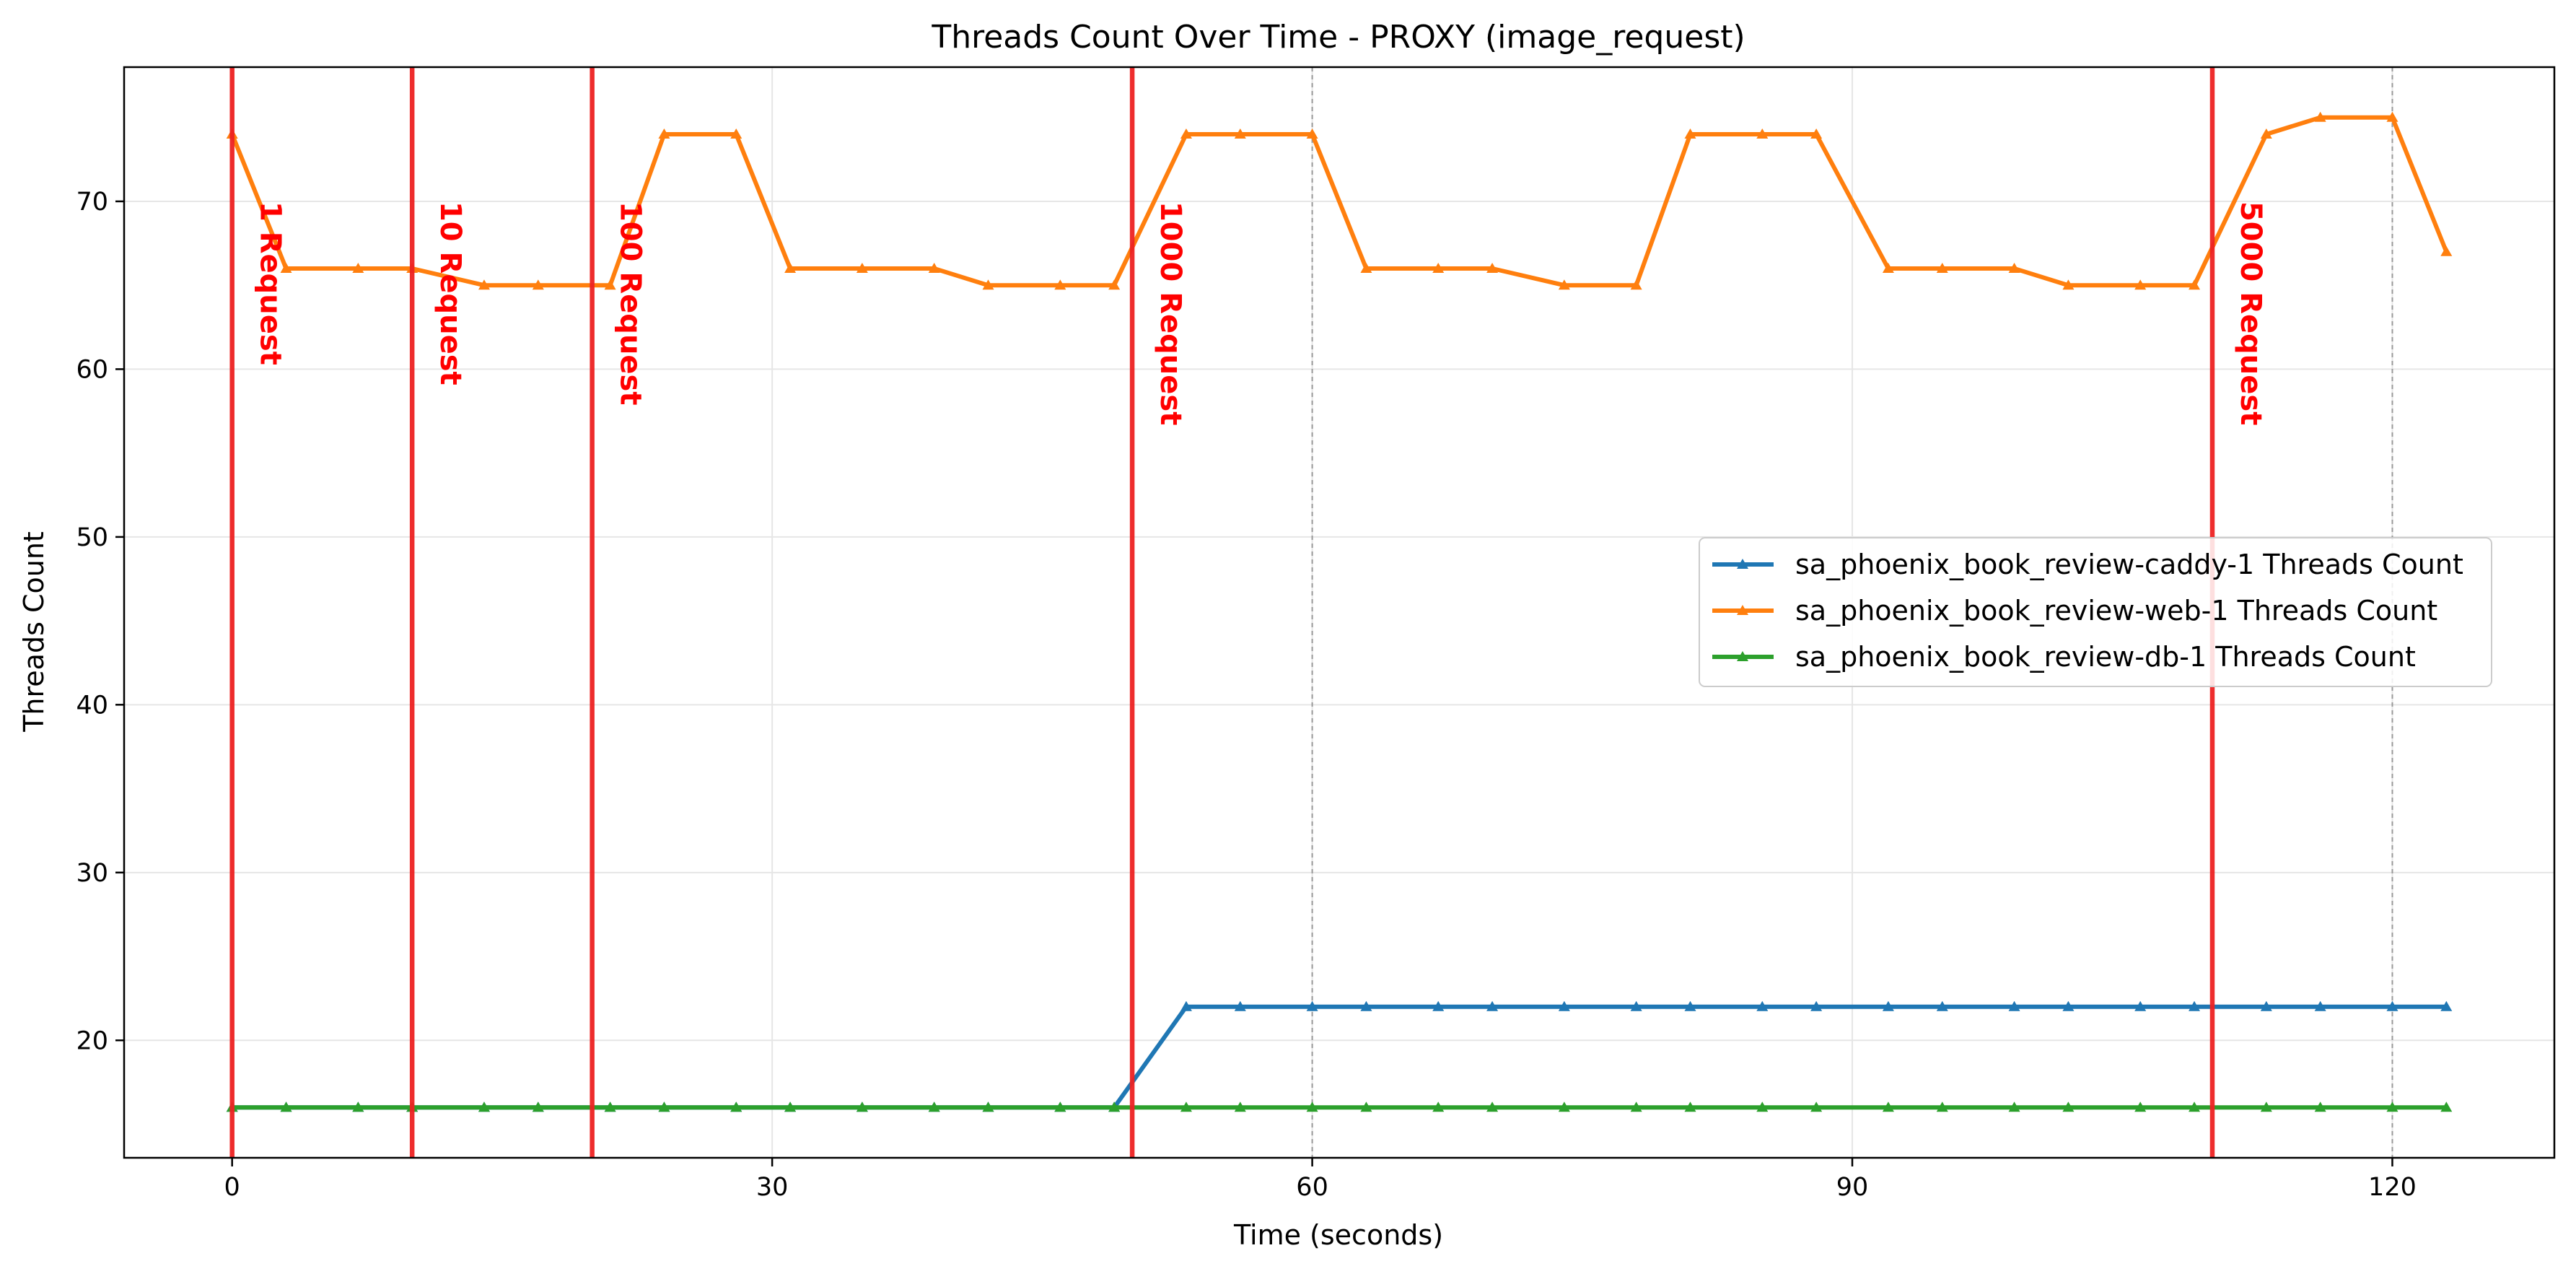 The height and width of the screenshot is (1274, 2576). What do you see at coordinates (92, 705) in the screenshot?
I see `y-tick-label: 40` at bounding box center [92, 705].